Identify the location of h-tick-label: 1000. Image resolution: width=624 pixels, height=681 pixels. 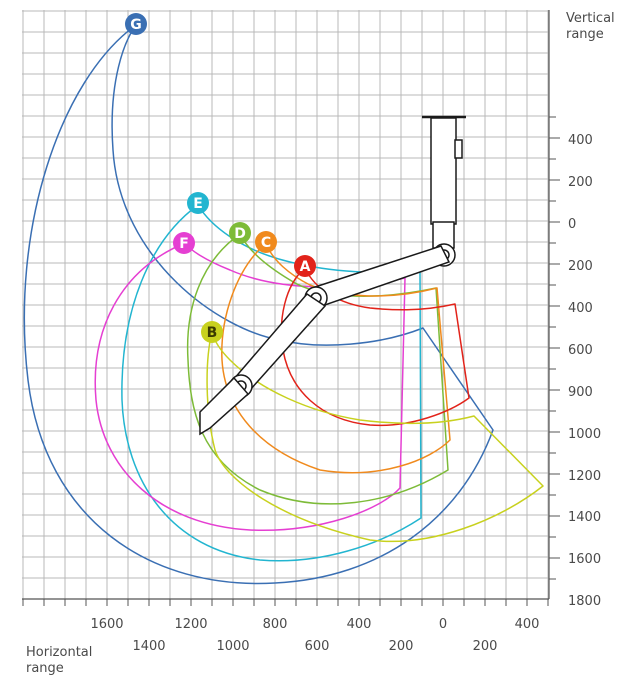
(232, 646).